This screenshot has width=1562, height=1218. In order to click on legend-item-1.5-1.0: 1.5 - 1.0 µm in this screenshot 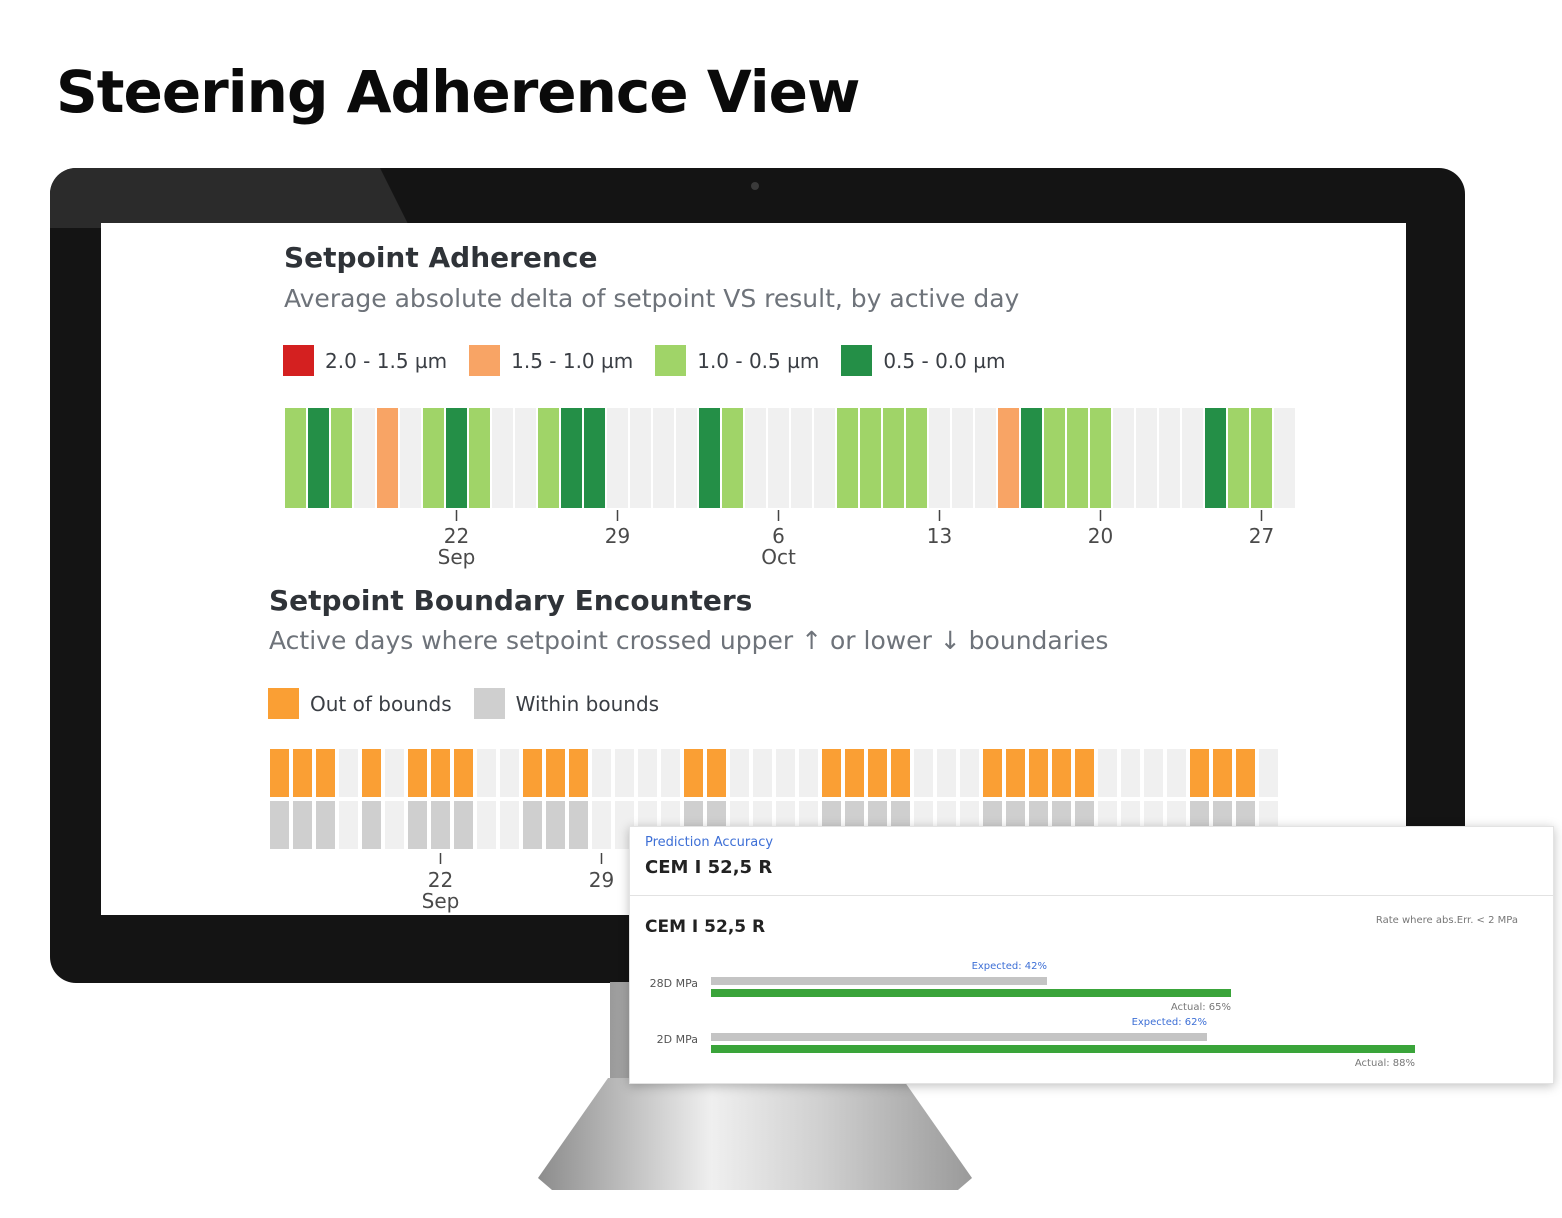, I will do `click(551, 360)`.